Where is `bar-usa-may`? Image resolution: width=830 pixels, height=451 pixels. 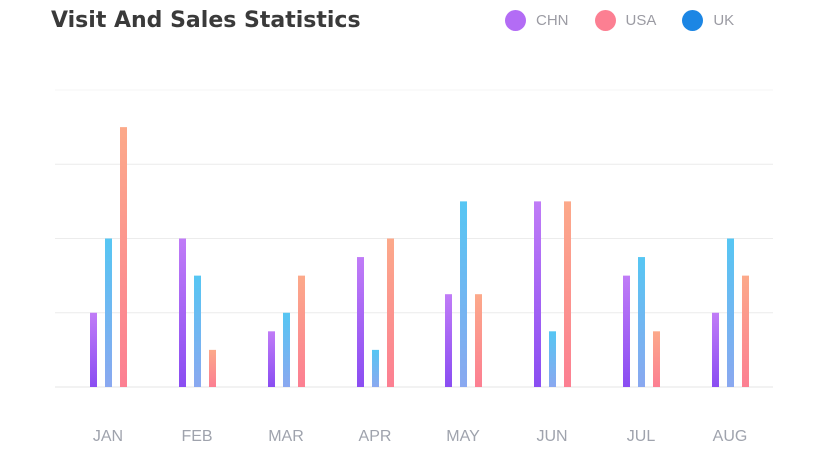
bar-usa-may is located at coordinates (478, 340).